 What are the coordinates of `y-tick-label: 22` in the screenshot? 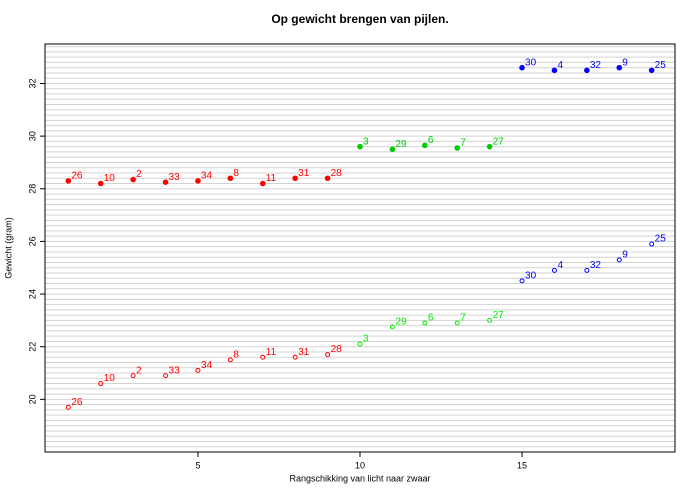 It's located at (32, 347).